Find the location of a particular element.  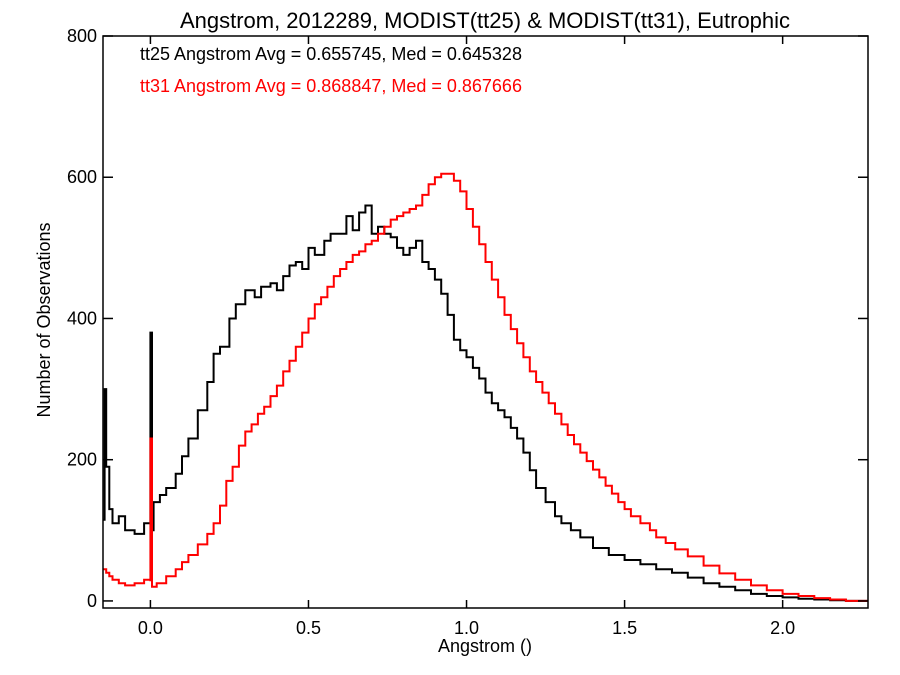

y-tick-label: 800 is located at coordinates (82, 36).